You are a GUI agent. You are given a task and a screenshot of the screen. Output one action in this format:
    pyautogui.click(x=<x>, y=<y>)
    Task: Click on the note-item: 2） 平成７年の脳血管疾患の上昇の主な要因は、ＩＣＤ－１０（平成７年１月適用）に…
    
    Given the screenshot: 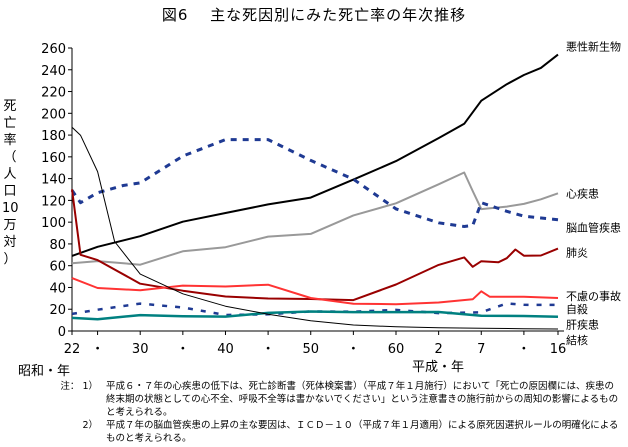 What is the action you would take?
    pyautogui.click(x=340, y=432)
    